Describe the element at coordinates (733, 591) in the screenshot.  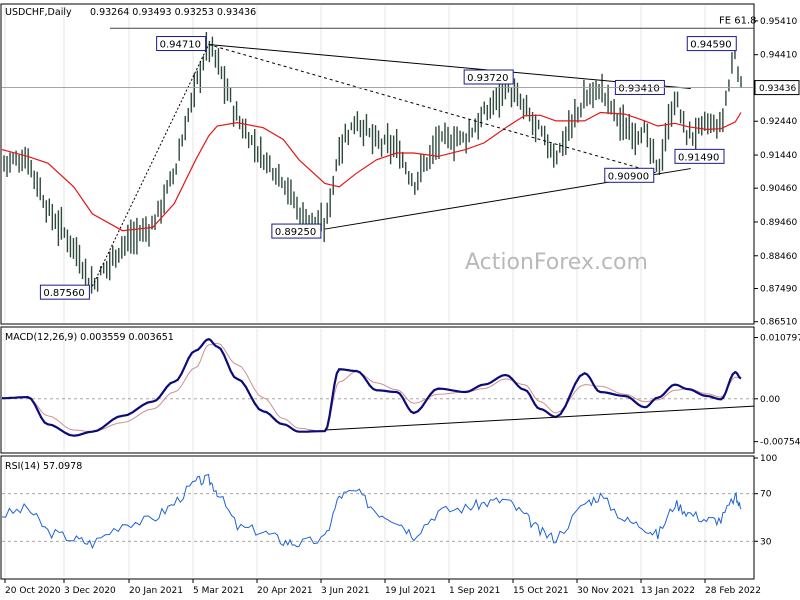
I see `x-tick-label: 28 Feb 2022` at that location.